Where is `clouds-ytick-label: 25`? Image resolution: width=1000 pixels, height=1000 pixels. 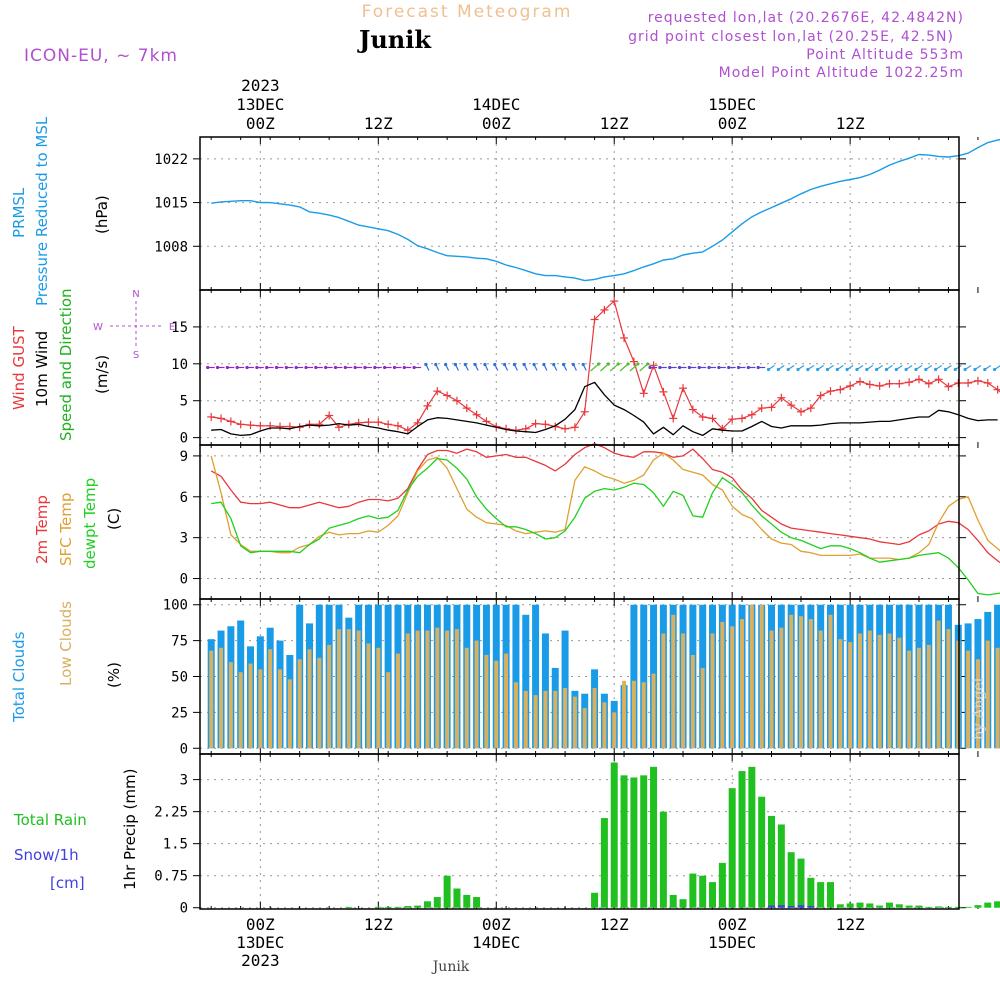 clouds-ytick-label: 25 is located at coordinates (179, 713).